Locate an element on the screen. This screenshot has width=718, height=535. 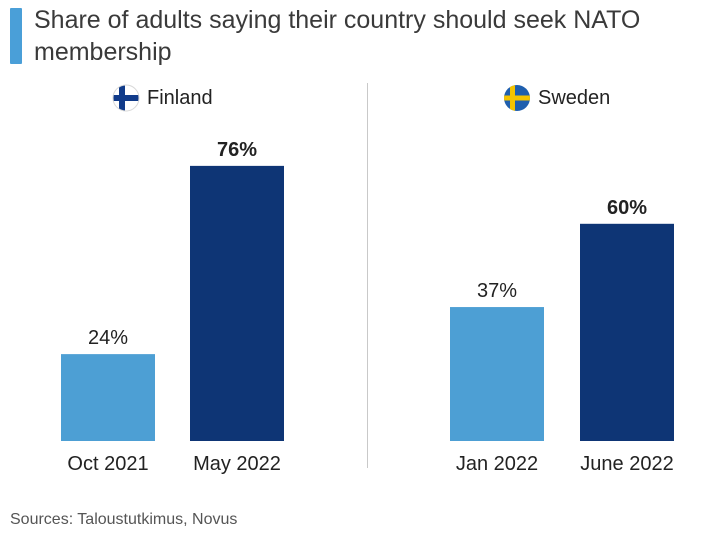
panel-title-finland: Finland is located at coordinates (180, 97).